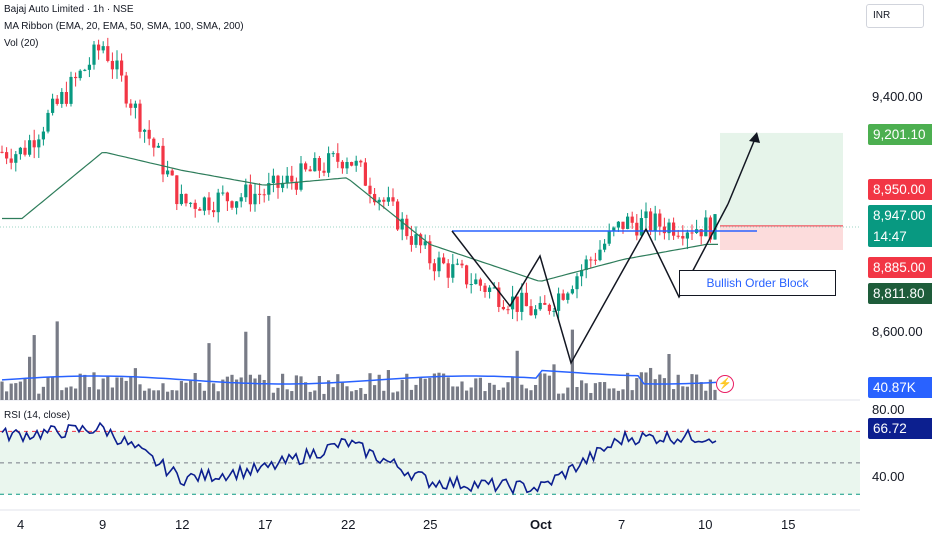 The width and height of the screenshot is (932, 550). Describe the element at coordinates (37, 415) in the screenshot. I see `rsi-legend: RSI (14, close)` at that location.